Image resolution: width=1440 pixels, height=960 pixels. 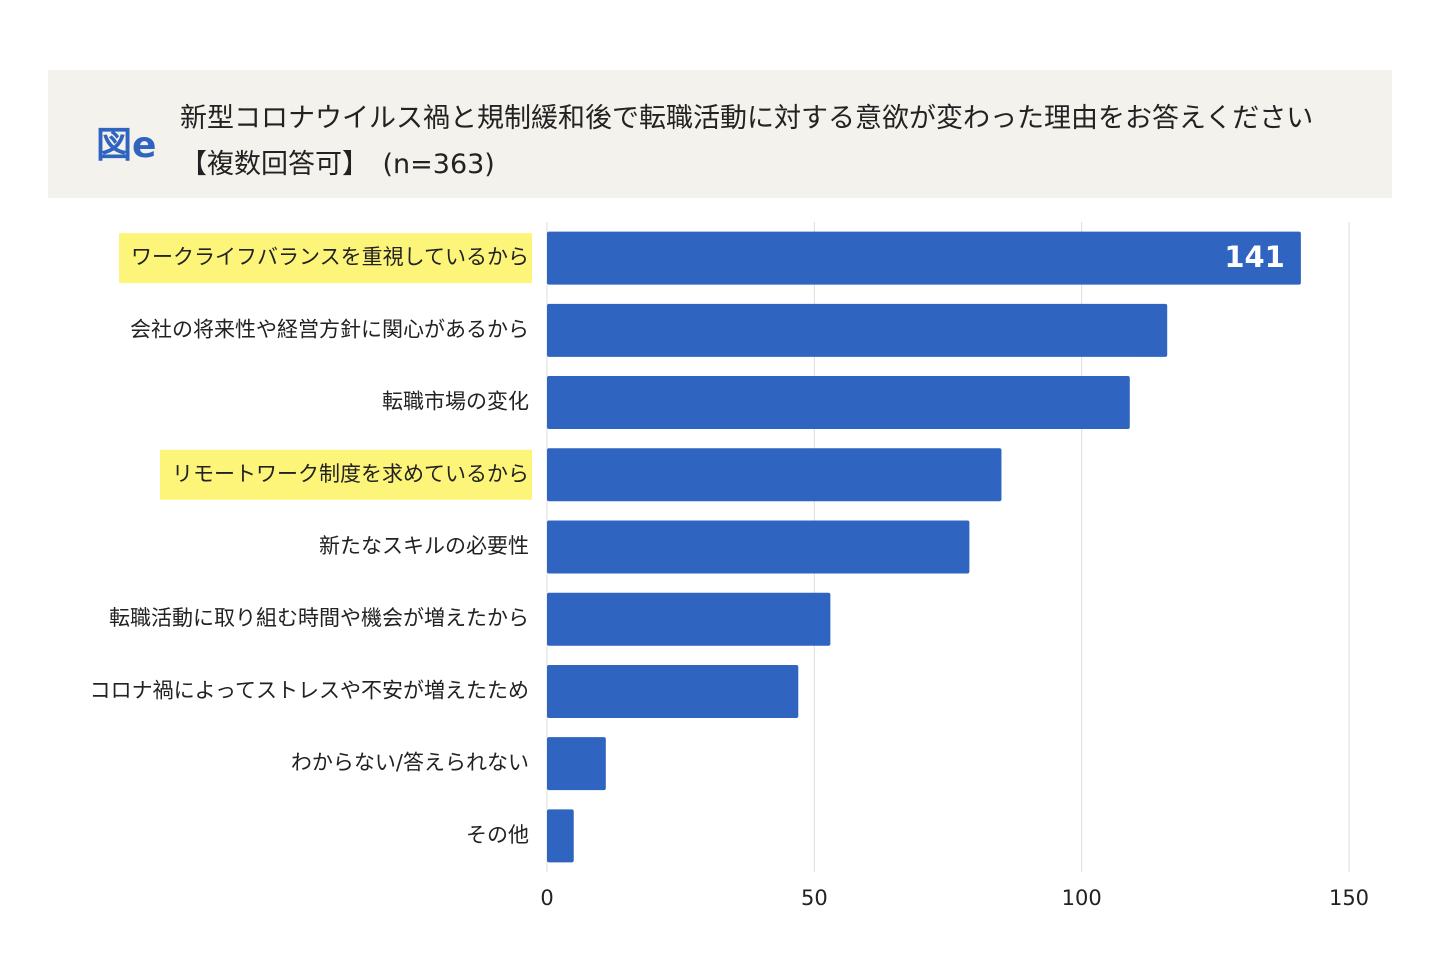 I want to click on x-tick-label: 150, so click(x=1349, y=898).